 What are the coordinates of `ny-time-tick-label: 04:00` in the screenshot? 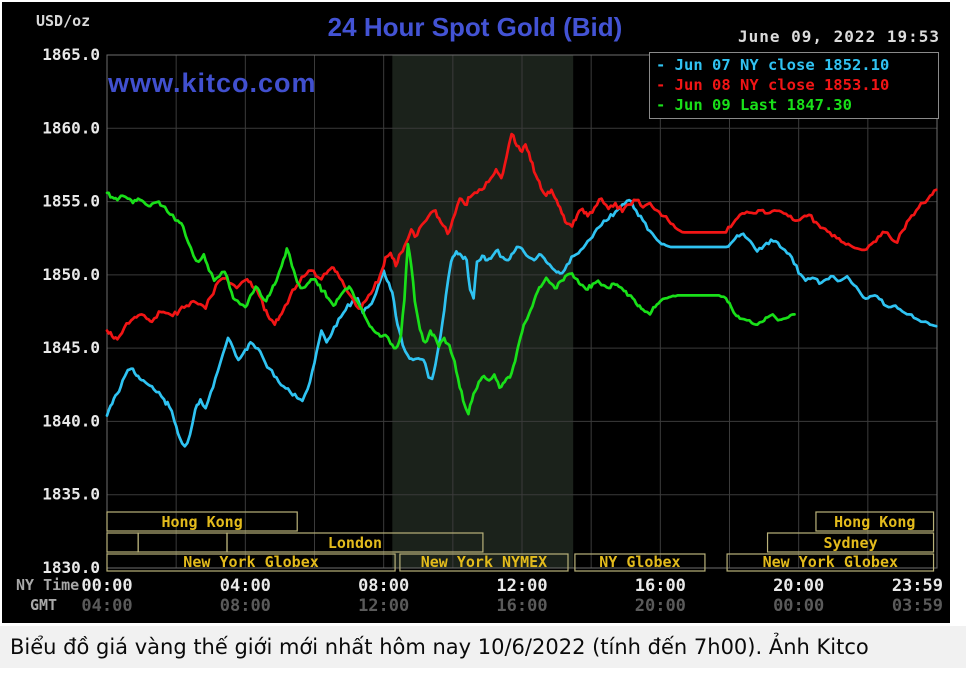 It's located at (245, 586).